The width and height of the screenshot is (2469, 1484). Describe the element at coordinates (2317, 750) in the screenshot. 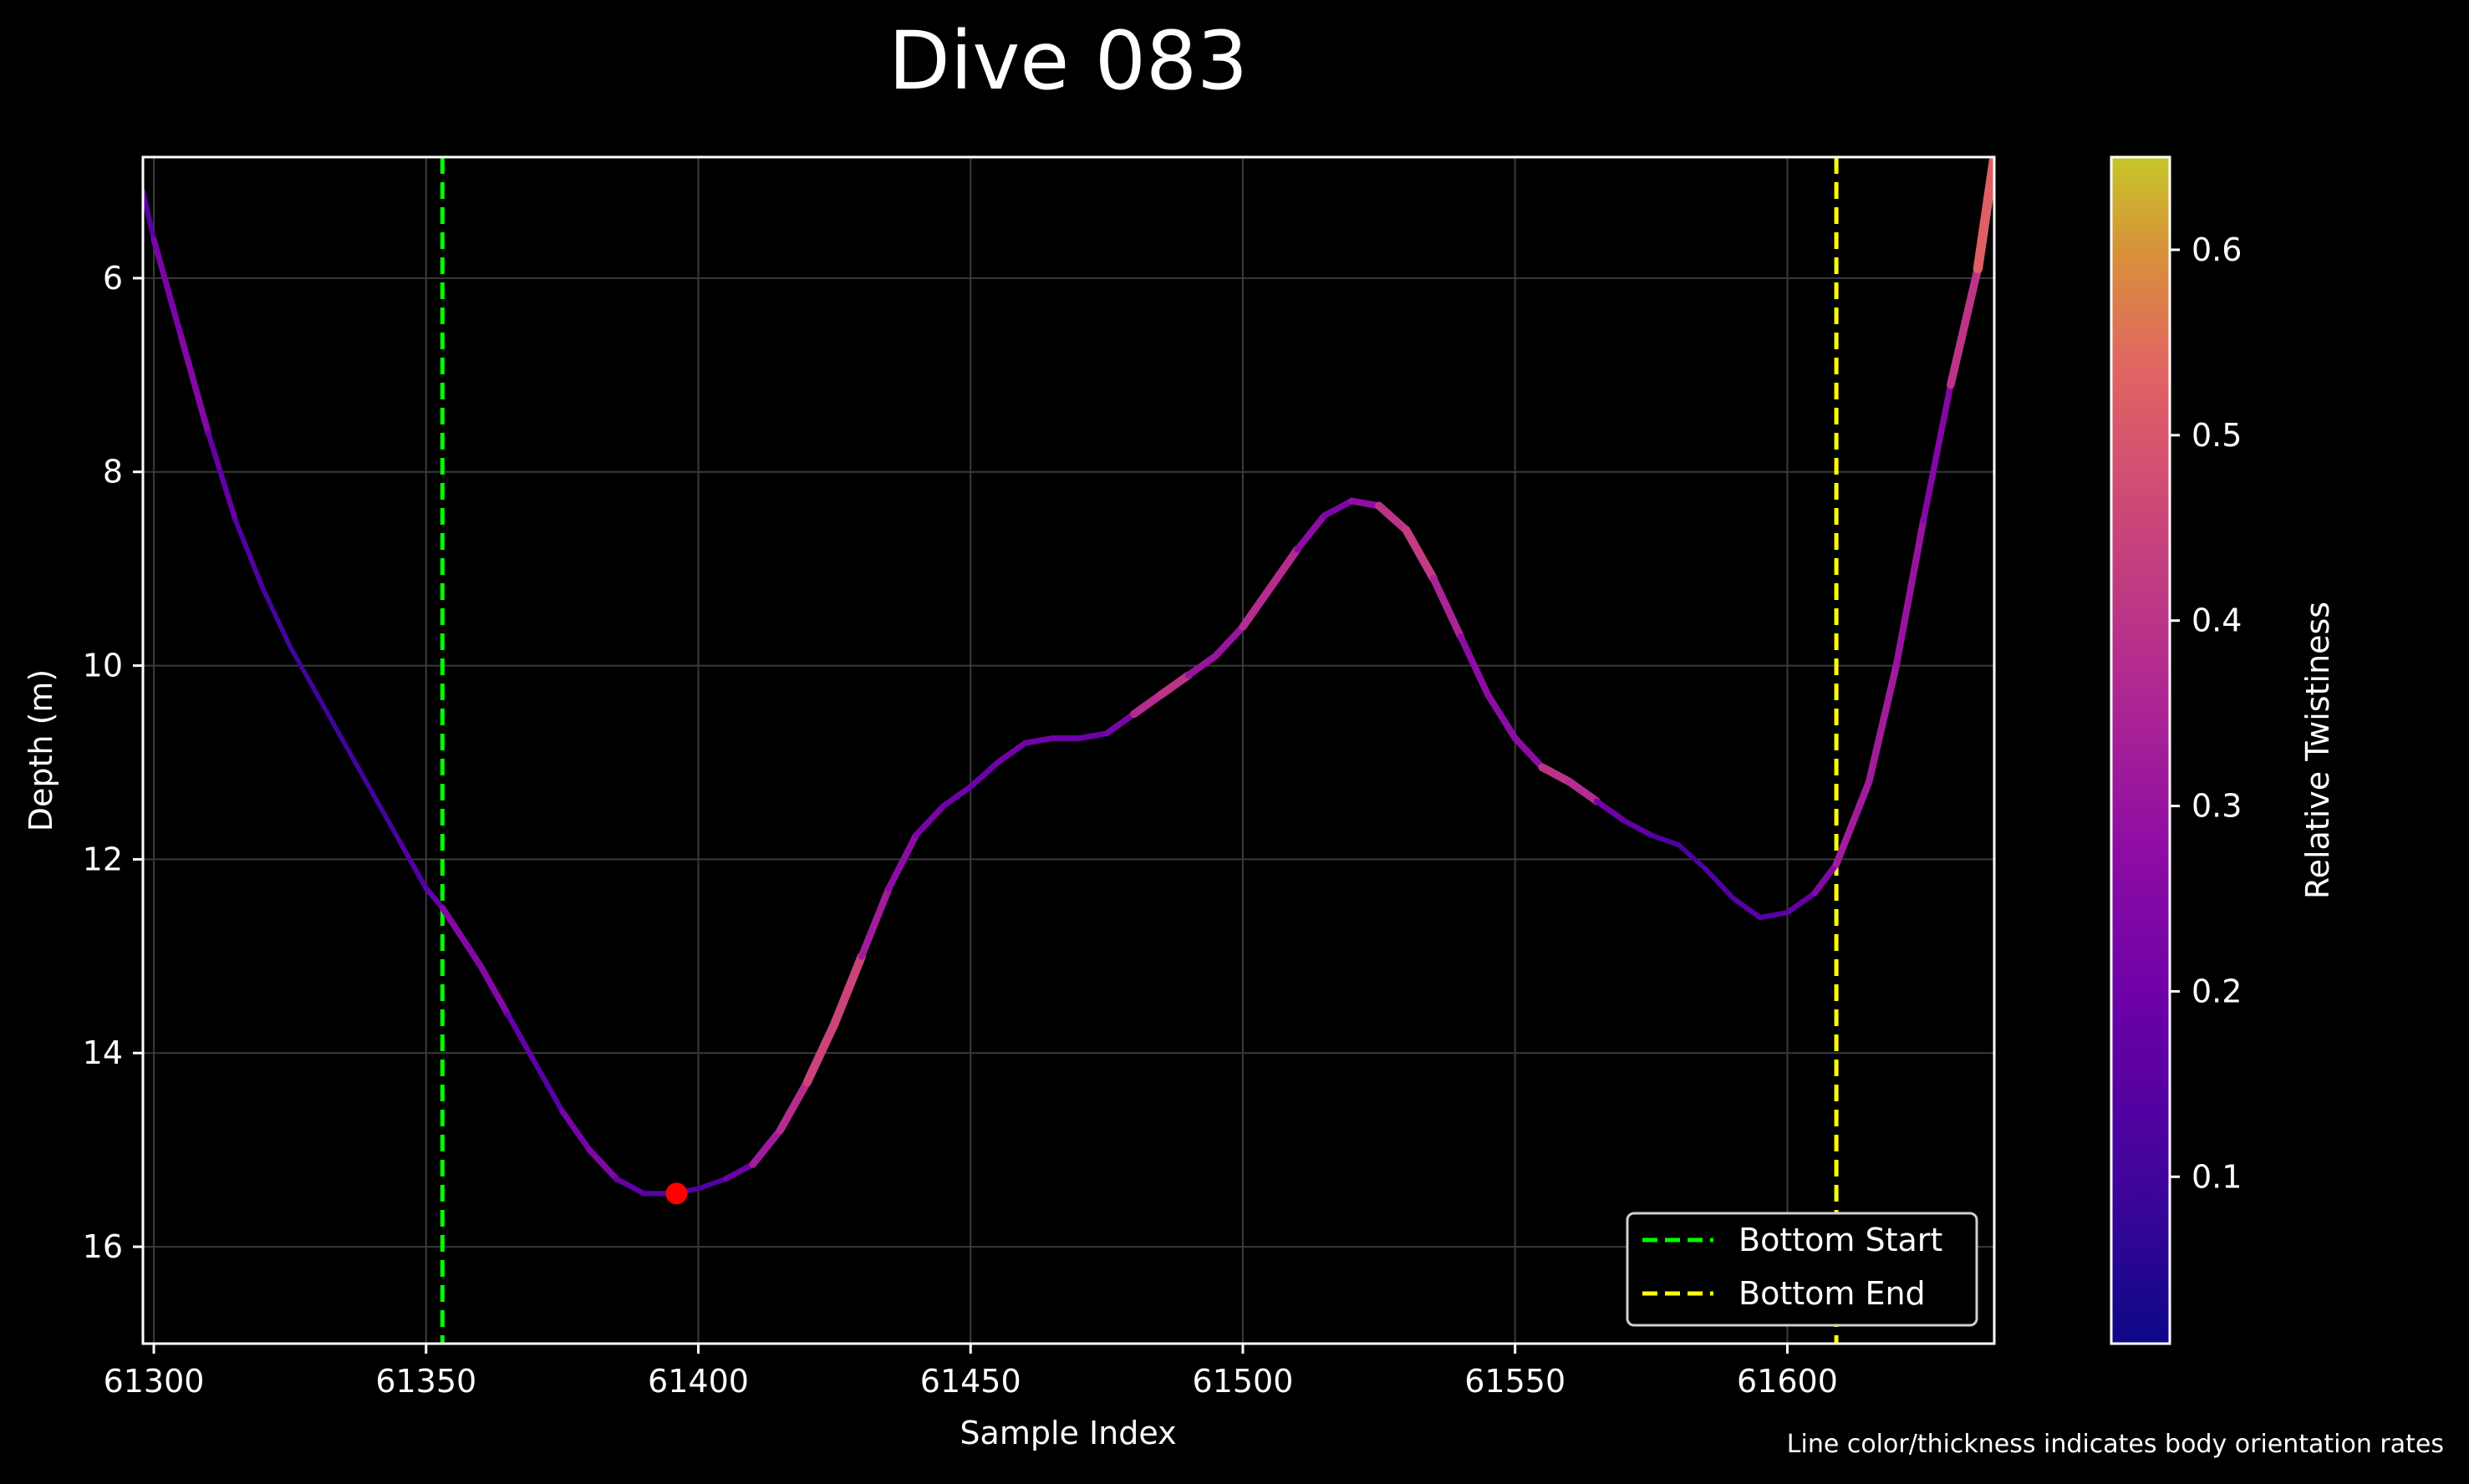

I see `colorbar-label: Relative Twistiness` at that location.